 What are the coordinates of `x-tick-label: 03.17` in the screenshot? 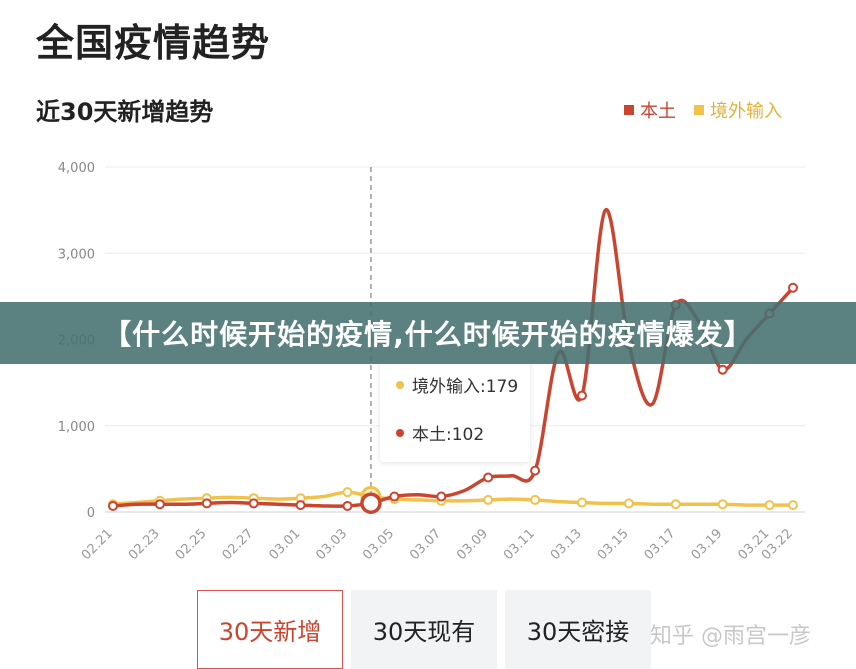 It's located at (660, 544).